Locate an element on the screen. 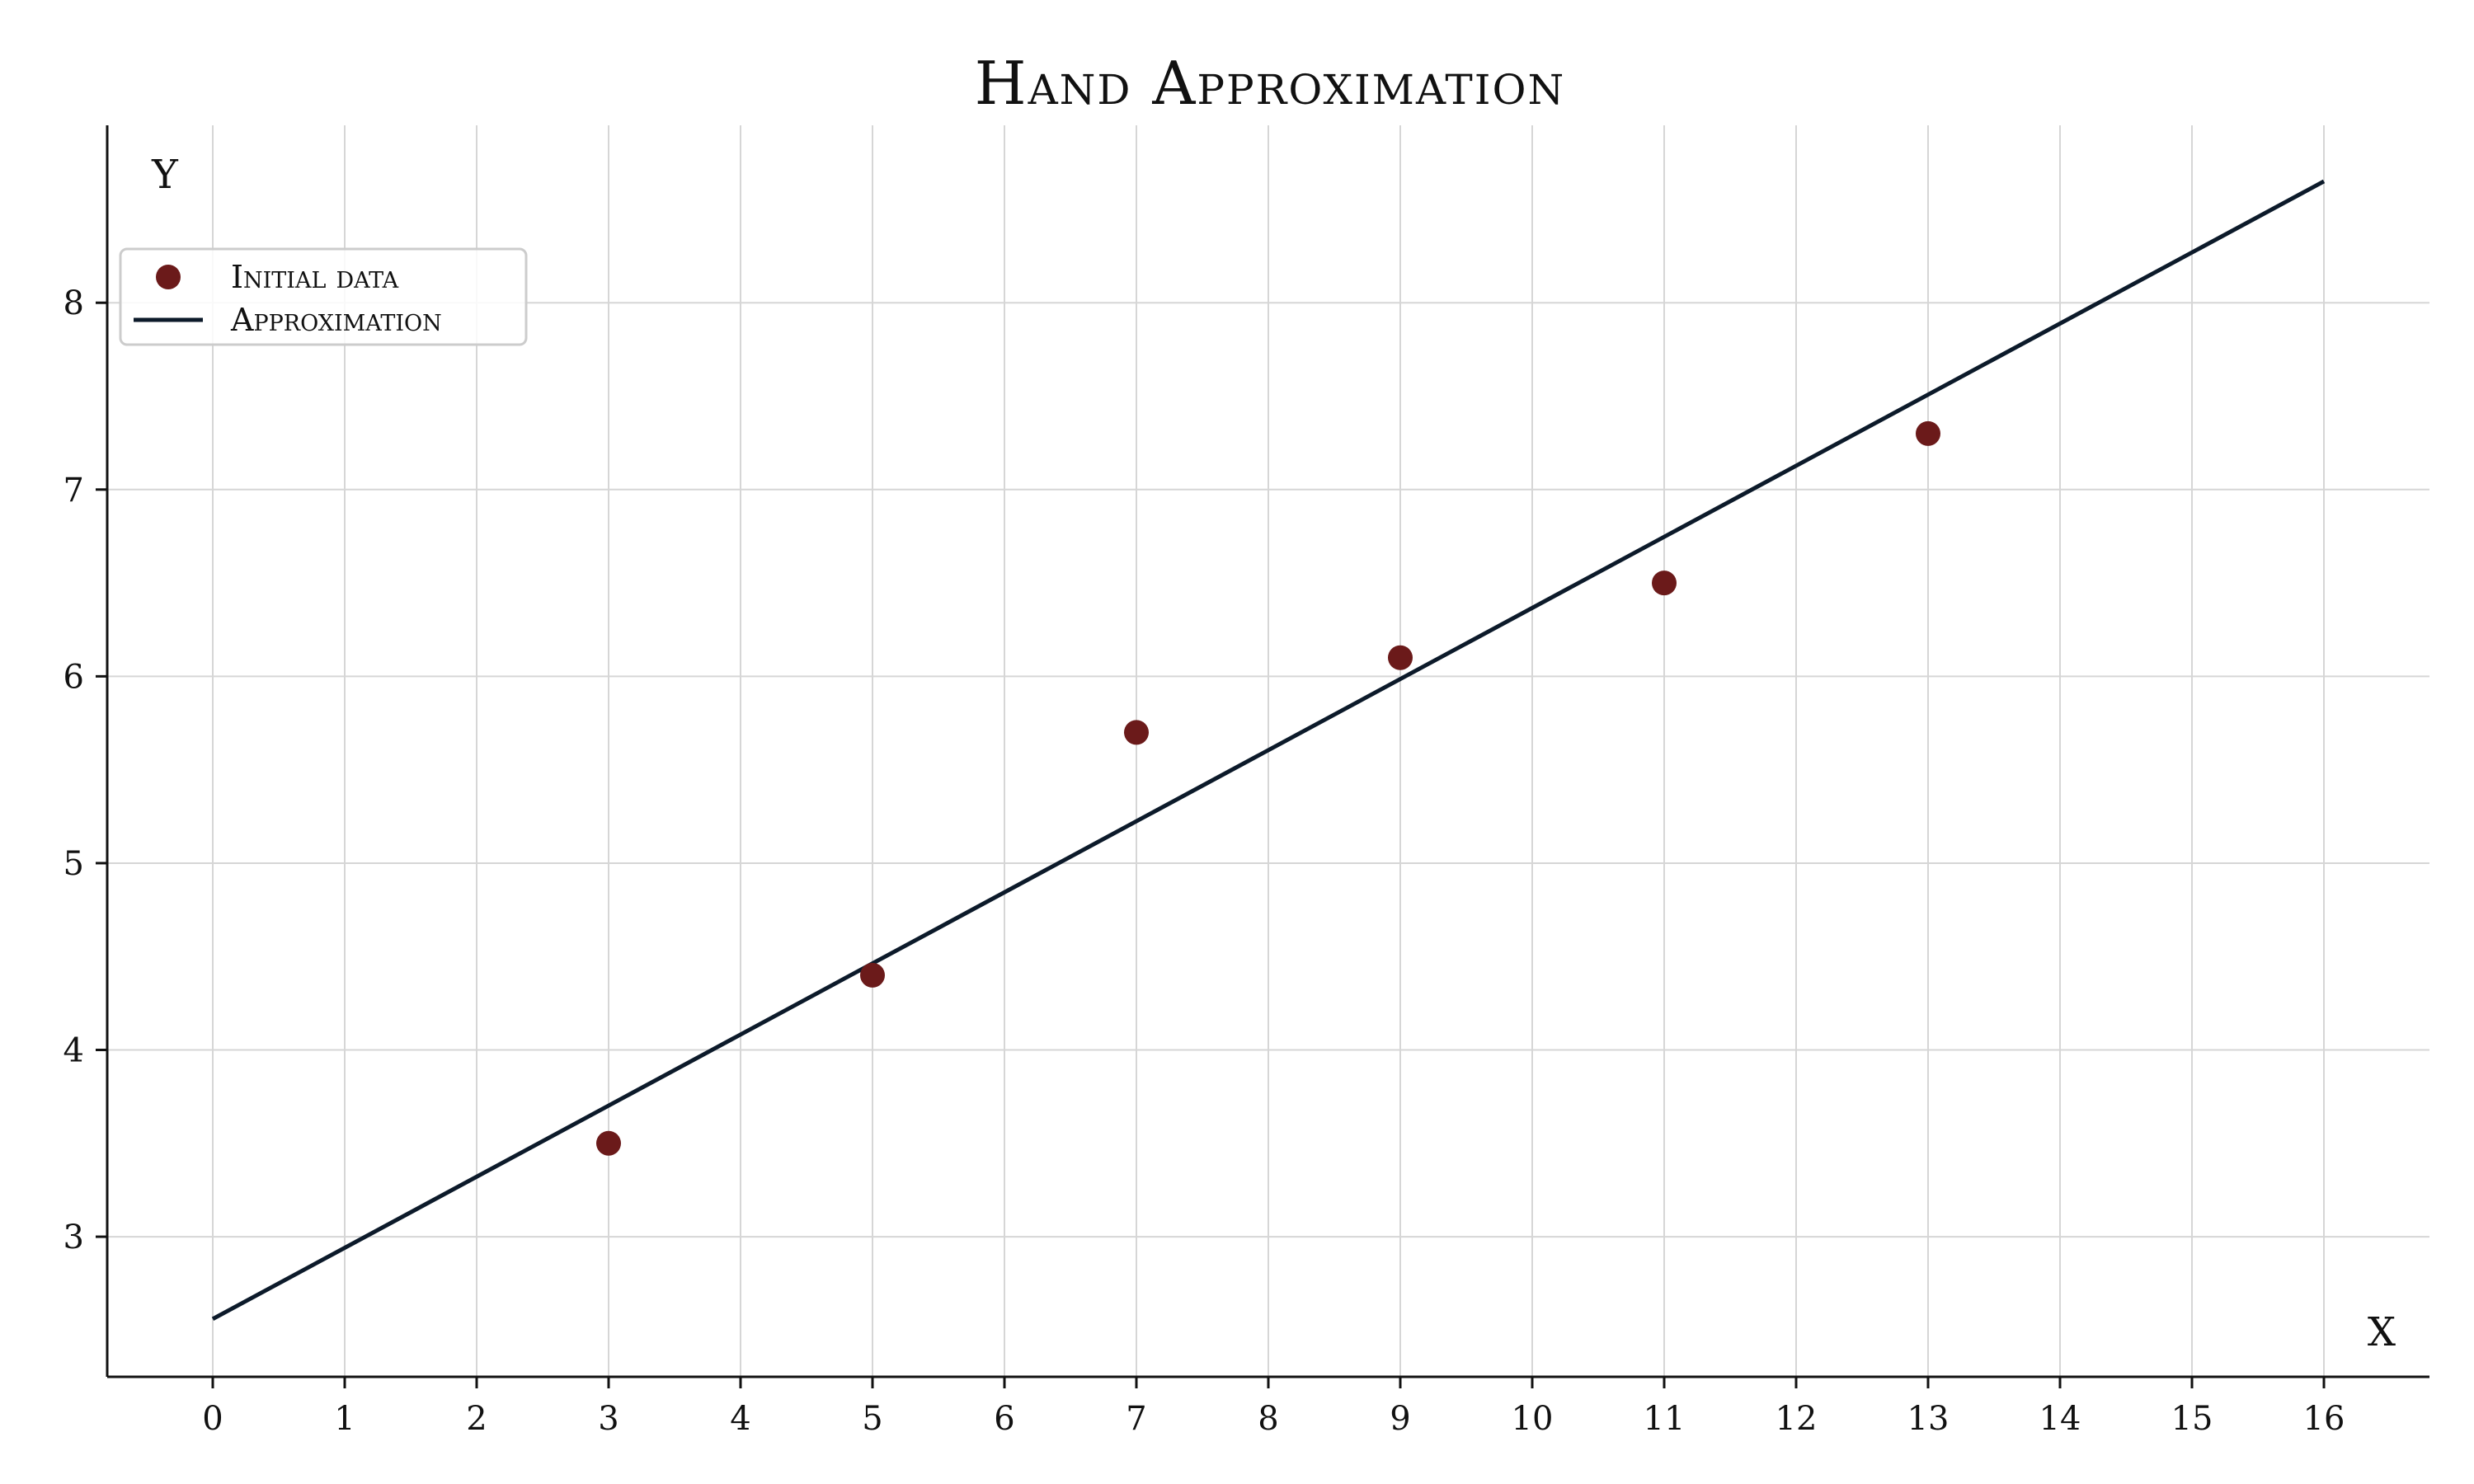 Image resolution: width=2474 pixels, height=1484 pixels. x-tick-label: 7 is located at coordinates (1136, 1419).